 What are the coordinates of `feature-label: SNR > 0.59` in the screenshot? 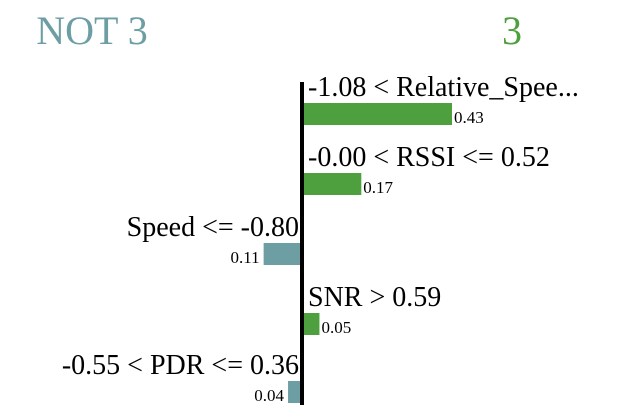 It's located at (374, 297).